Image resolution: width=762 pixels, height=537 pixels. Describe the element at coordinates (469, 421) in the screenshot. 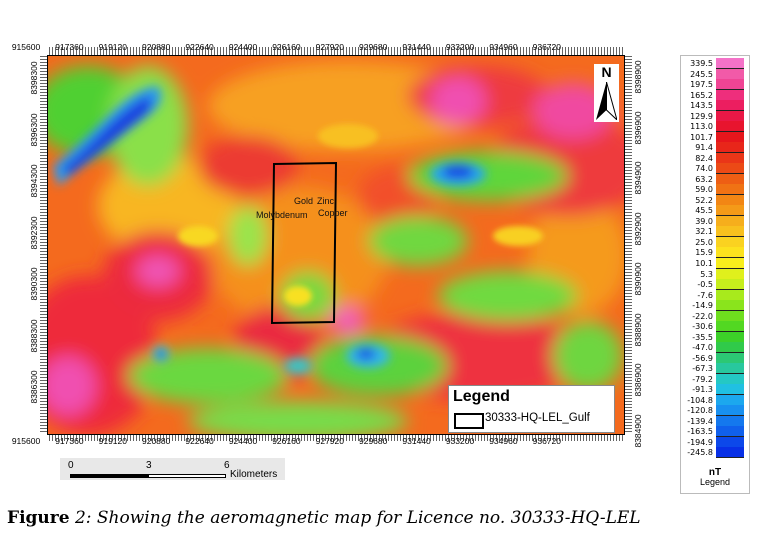

I see `legend-swatch` at that location.